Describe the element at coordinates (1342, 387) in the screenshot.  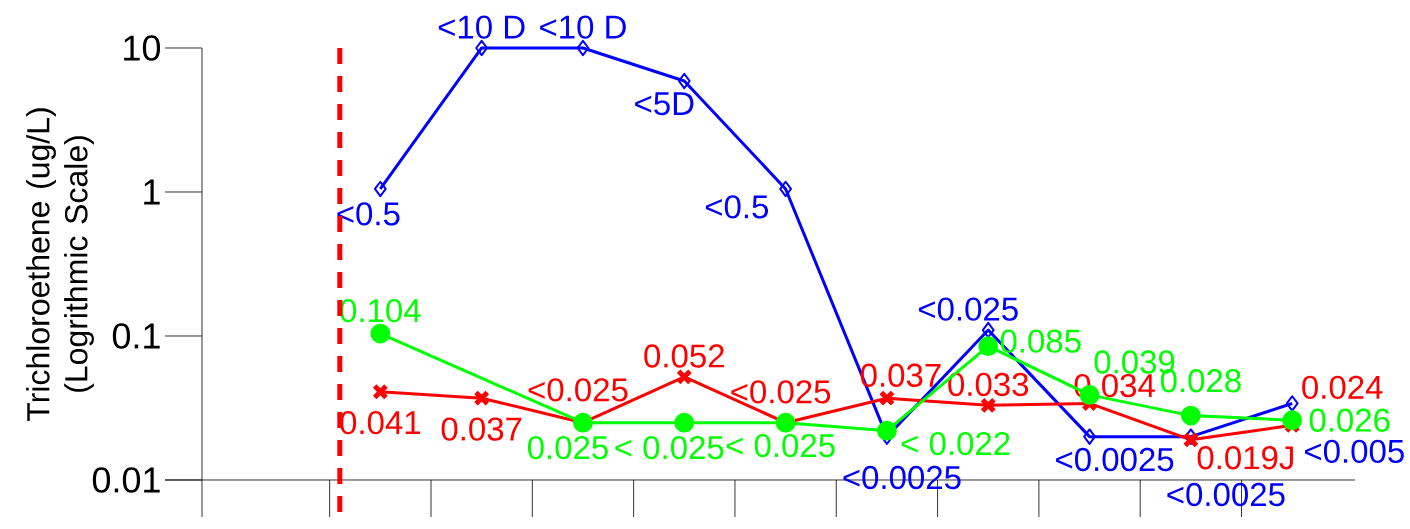
I see `data-label: 0.024` at that location.